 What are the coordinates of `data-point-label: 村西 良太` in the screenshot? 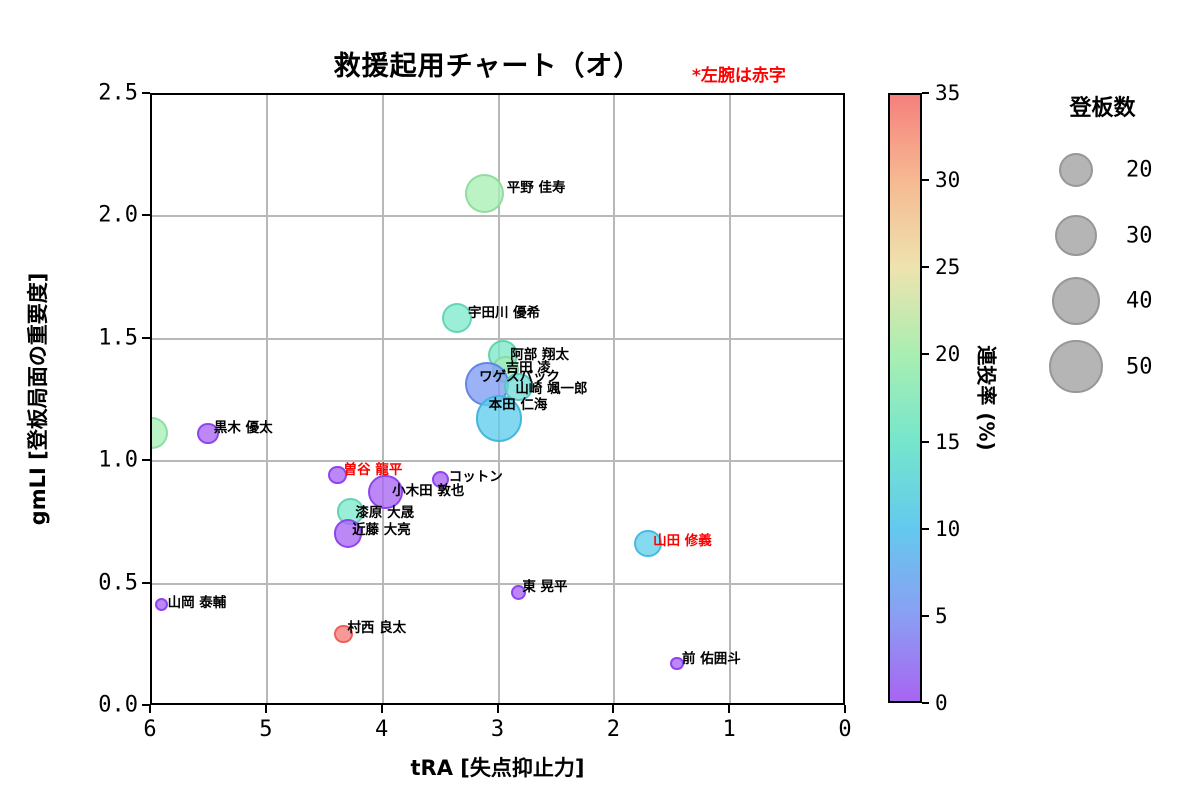 It's located at (377, 628).